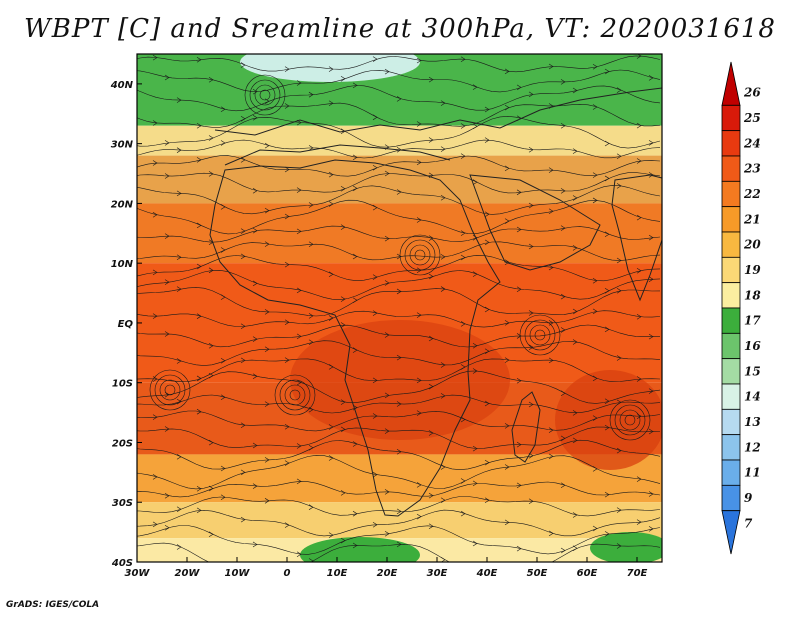 The height and width of the screenshot is (618, 800). What do you see at coordinates (535, 222) in the screenshot?
I see `arabia-coastline` at bounding box center [535, 222].